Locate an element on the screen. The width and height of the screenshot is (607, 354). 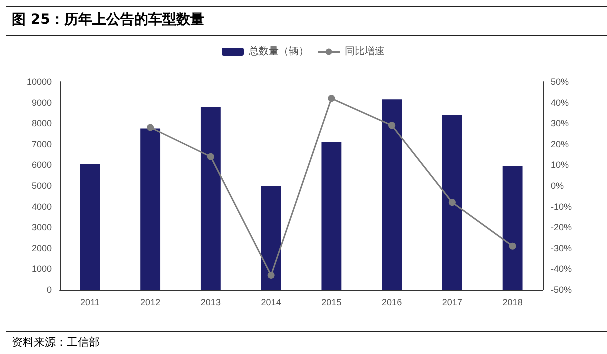
y2-tick-label: 50% is located at coordinates (560, 82).